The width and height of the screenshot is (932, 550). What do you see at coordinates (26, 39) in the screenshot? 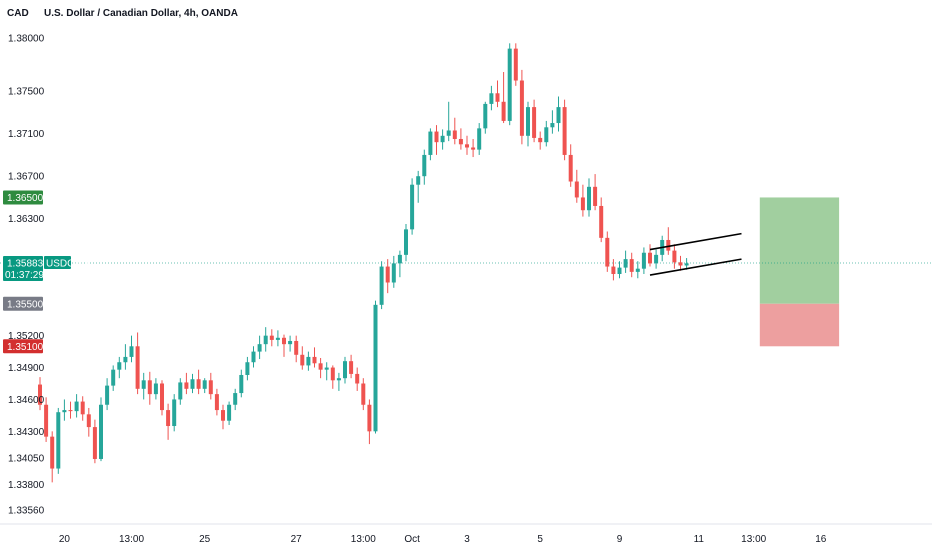
I see `price-tick-label: 1.38000` at bounding box center [26, 39].